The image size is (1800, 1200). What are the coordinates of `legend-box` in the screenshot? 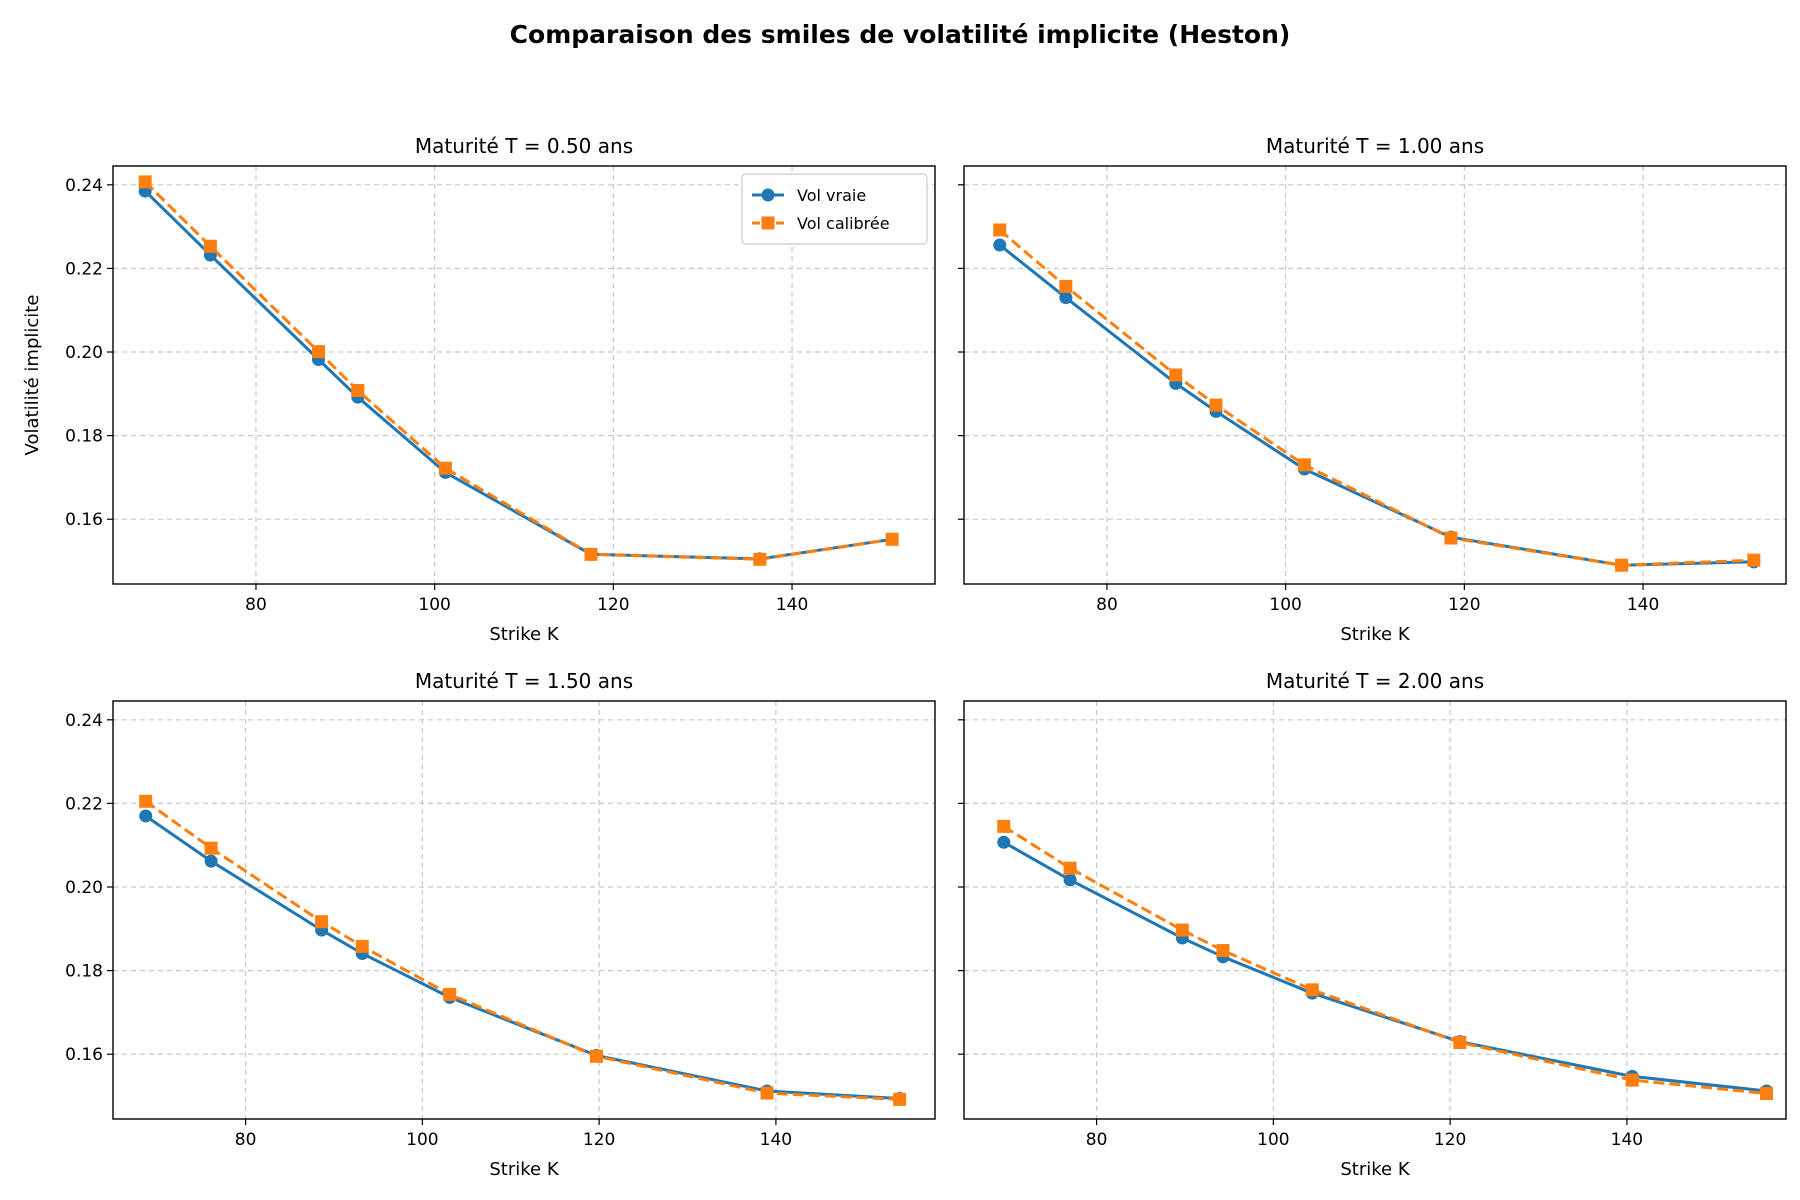 It's located at (834, 209).